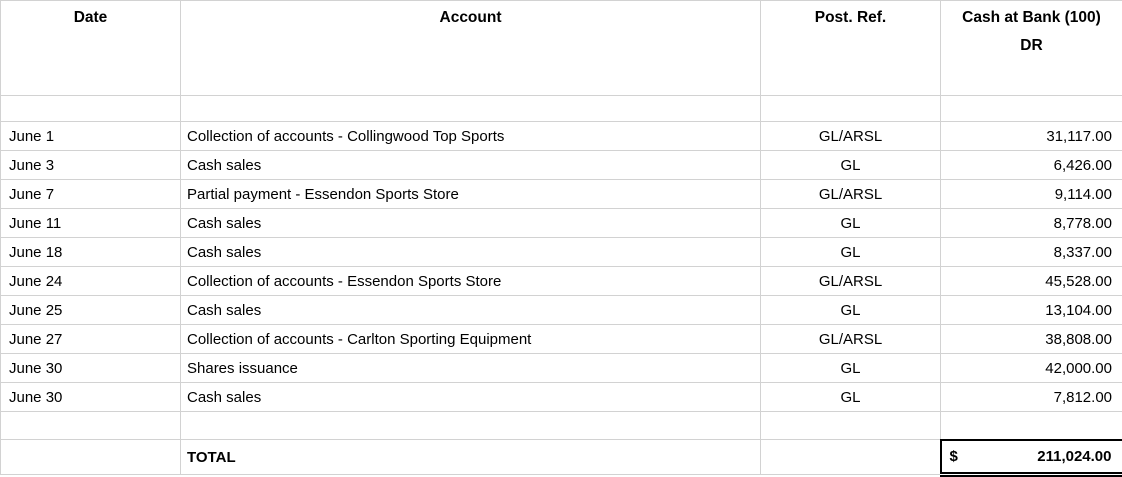 Image resolution: width=1122 pixels, height=477 pixels. Describe the element at coordinates (1031, 136) in the screenshot. I see `cell-amount: 31,117.00` at that location.